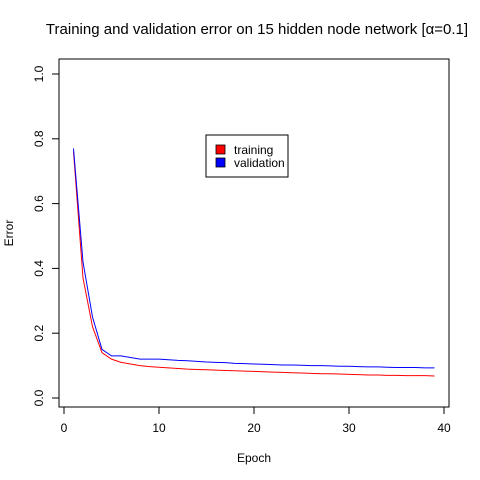 The image size is (480, 480). What do you see at coordinates (39, 397) in the screenshot?
I see `y-tick-label: 0.0` at bounding box center [39, 397].